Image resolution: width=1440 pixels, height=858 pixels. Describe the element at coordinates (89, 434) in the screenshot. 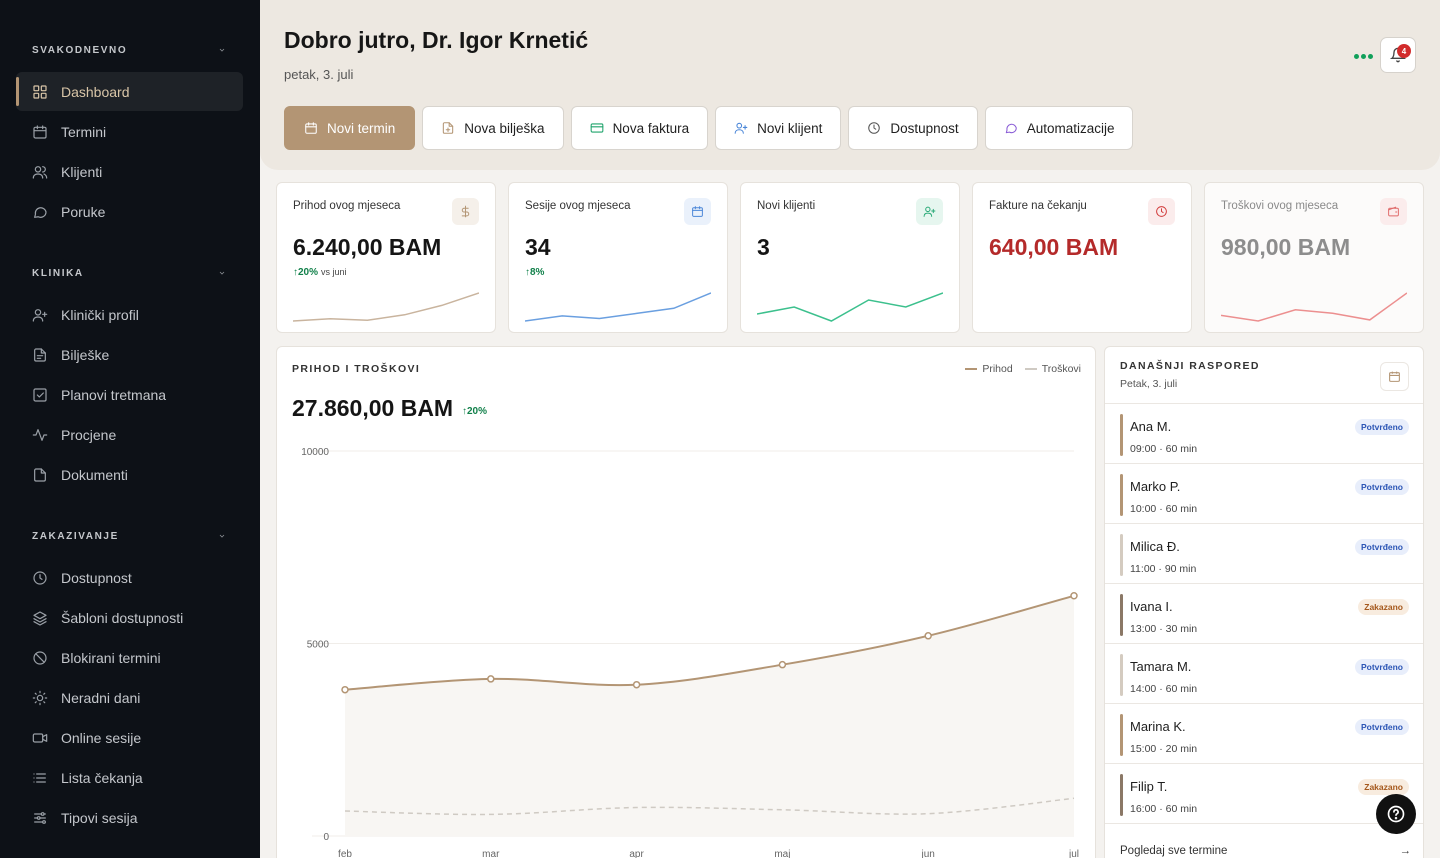

I see `sidebar-item-label: Procjene` at that location.